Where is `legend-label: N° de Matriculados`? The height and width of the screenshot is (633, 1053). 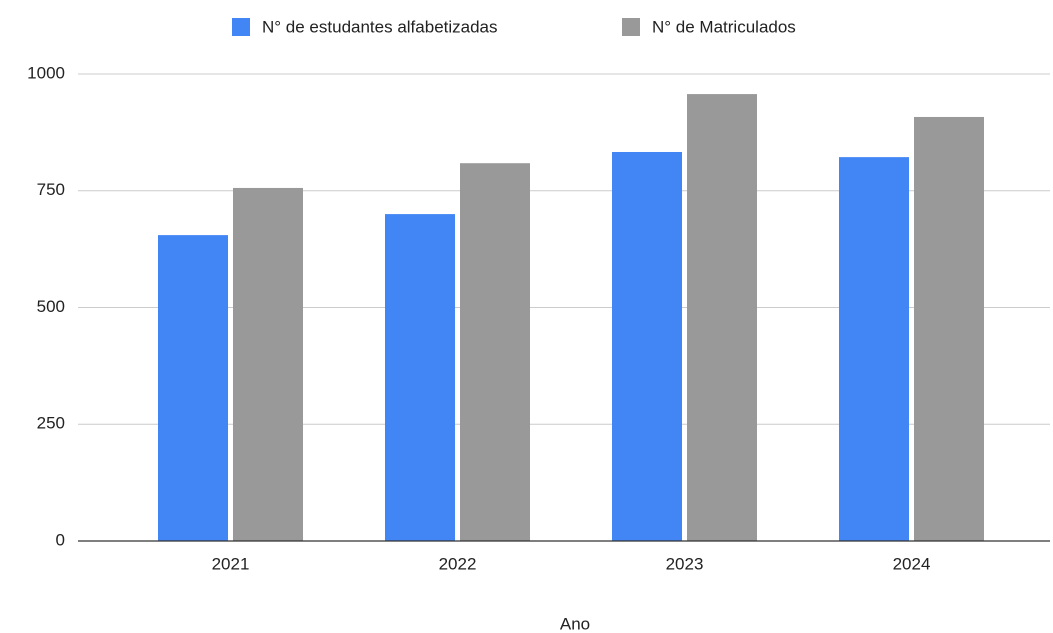
legend-label: N° de Matriculados is located at coordinates (724, 26).